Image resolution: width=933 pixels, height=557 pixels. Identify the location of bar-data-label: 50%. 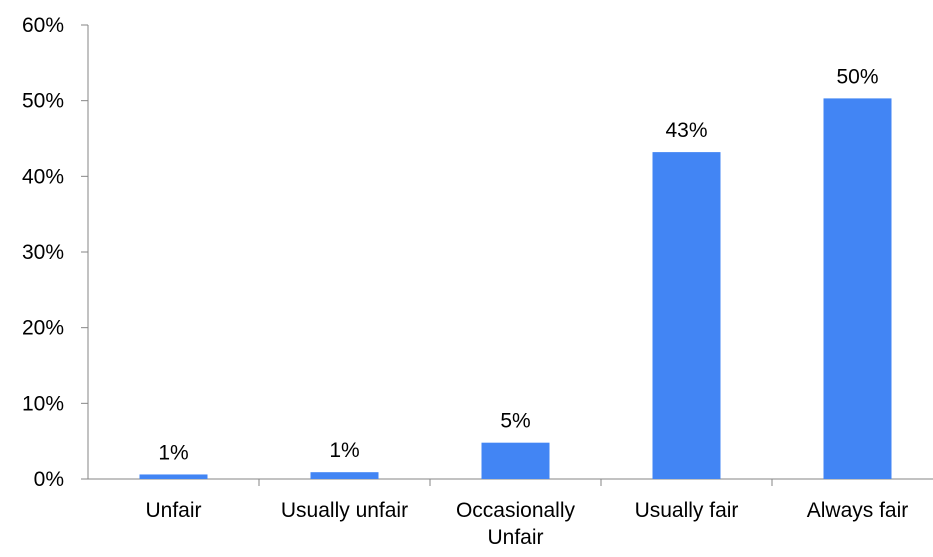
(857, 76).